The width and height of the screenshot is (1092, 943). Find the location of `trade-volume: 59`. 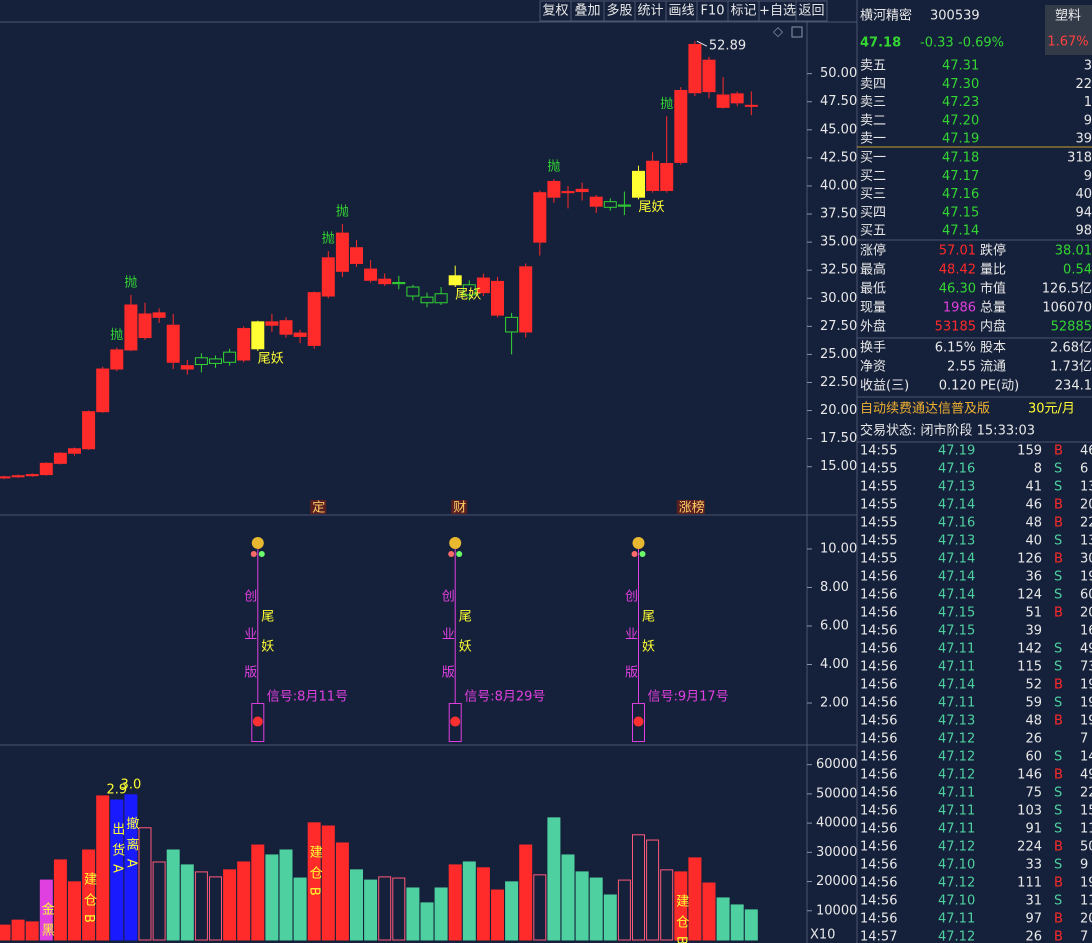

trade-volume: 59 is located at coordinates (1033, 703).